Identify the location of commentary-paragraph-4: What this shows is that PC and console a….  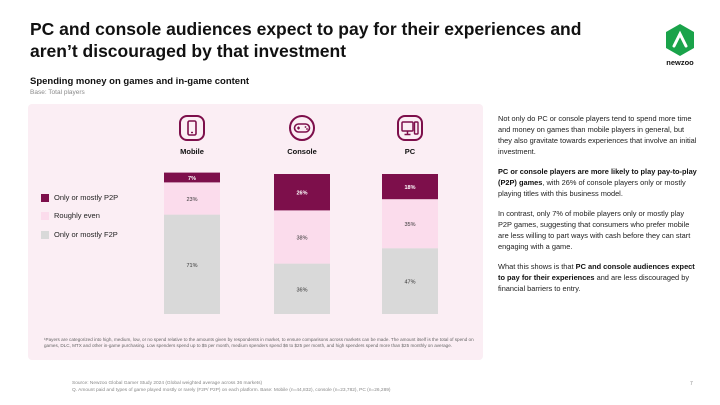
(596, 277).